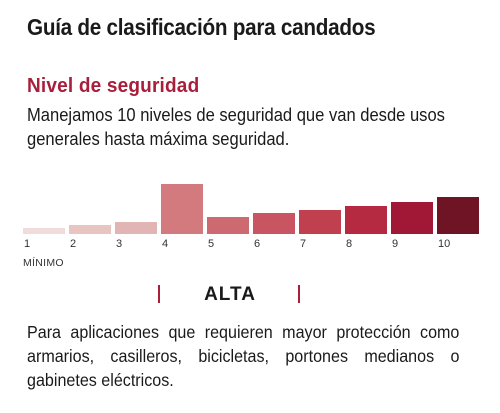  What do you see at coordinates (119, 244) in the screenshot?
I see `level-tick-3: 3` at bounding box center [119, 244].